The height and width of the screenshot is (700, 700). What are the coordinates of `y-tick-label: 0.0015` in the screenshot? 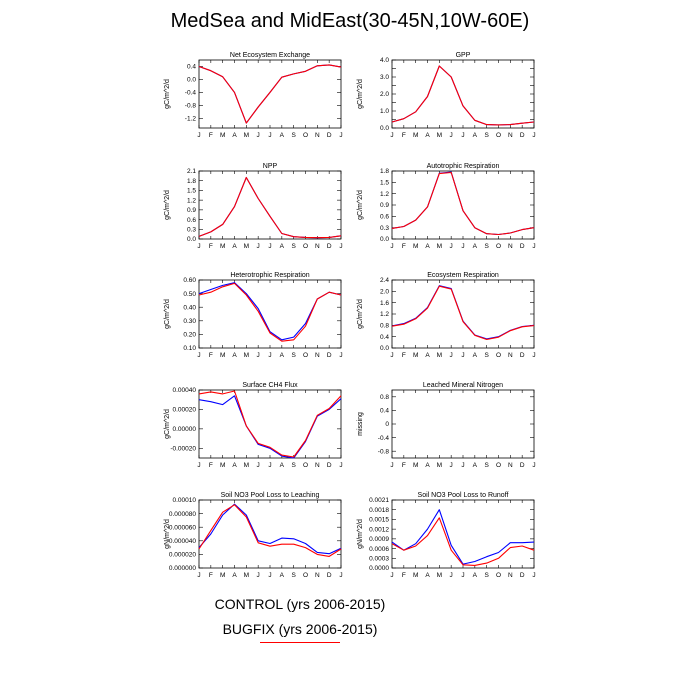 It's located at (379, 520).